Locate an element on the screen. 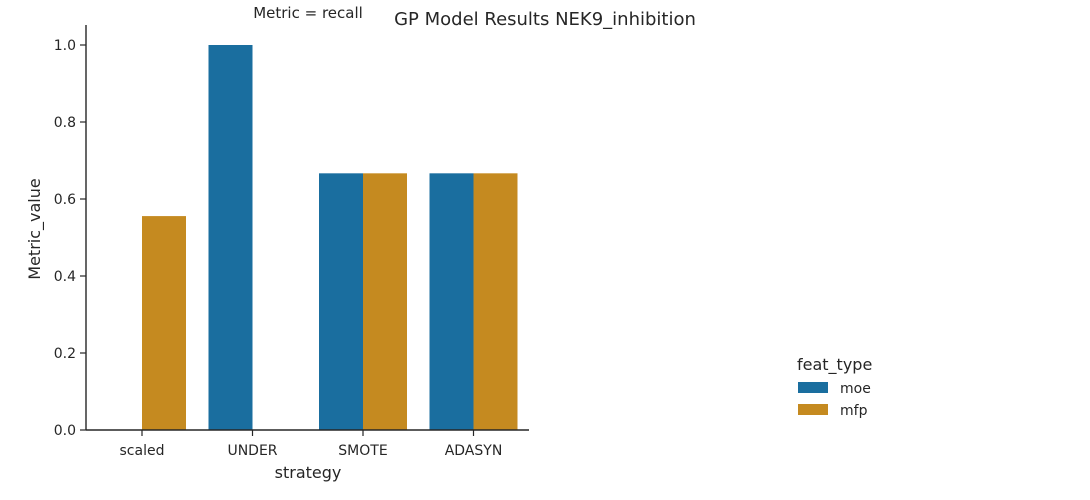  x-tick-label: ADASYN is located at coordinates (474, 451).